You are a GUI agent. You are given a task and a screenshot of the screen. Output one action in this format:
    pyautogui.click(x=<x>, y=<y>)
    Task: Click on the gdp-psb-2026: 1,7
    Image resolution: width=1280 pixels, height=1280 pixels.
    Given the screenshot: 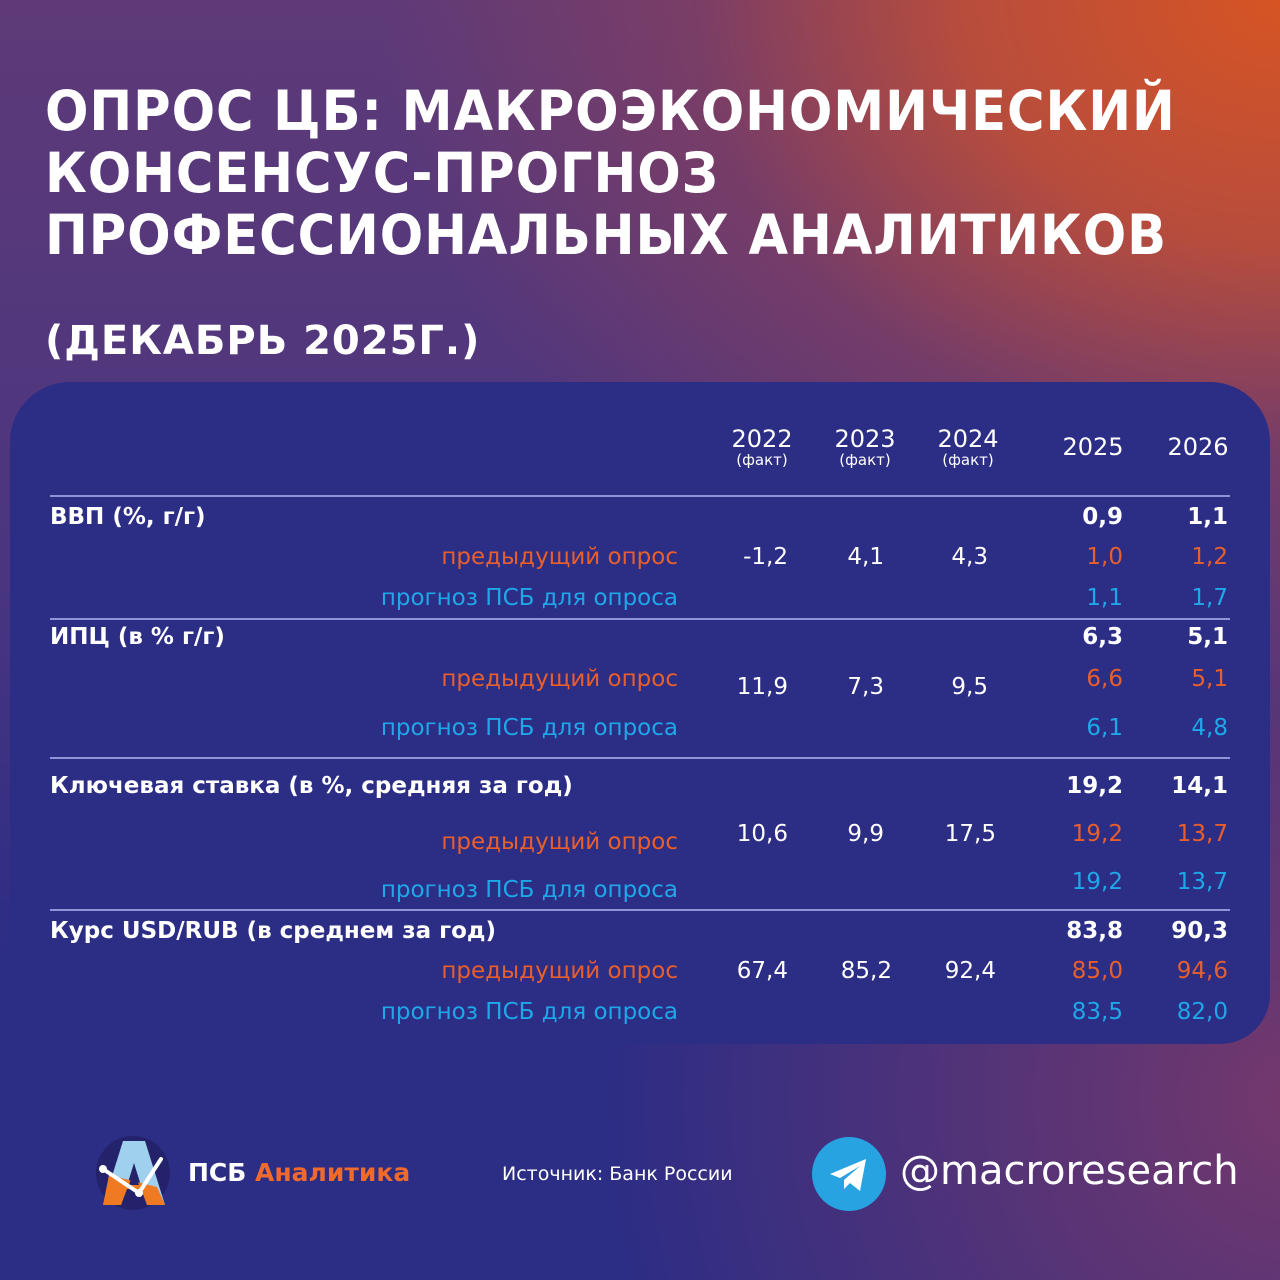 What is the action you would take?
    pyautogui.click(x=1209, y=598)
    